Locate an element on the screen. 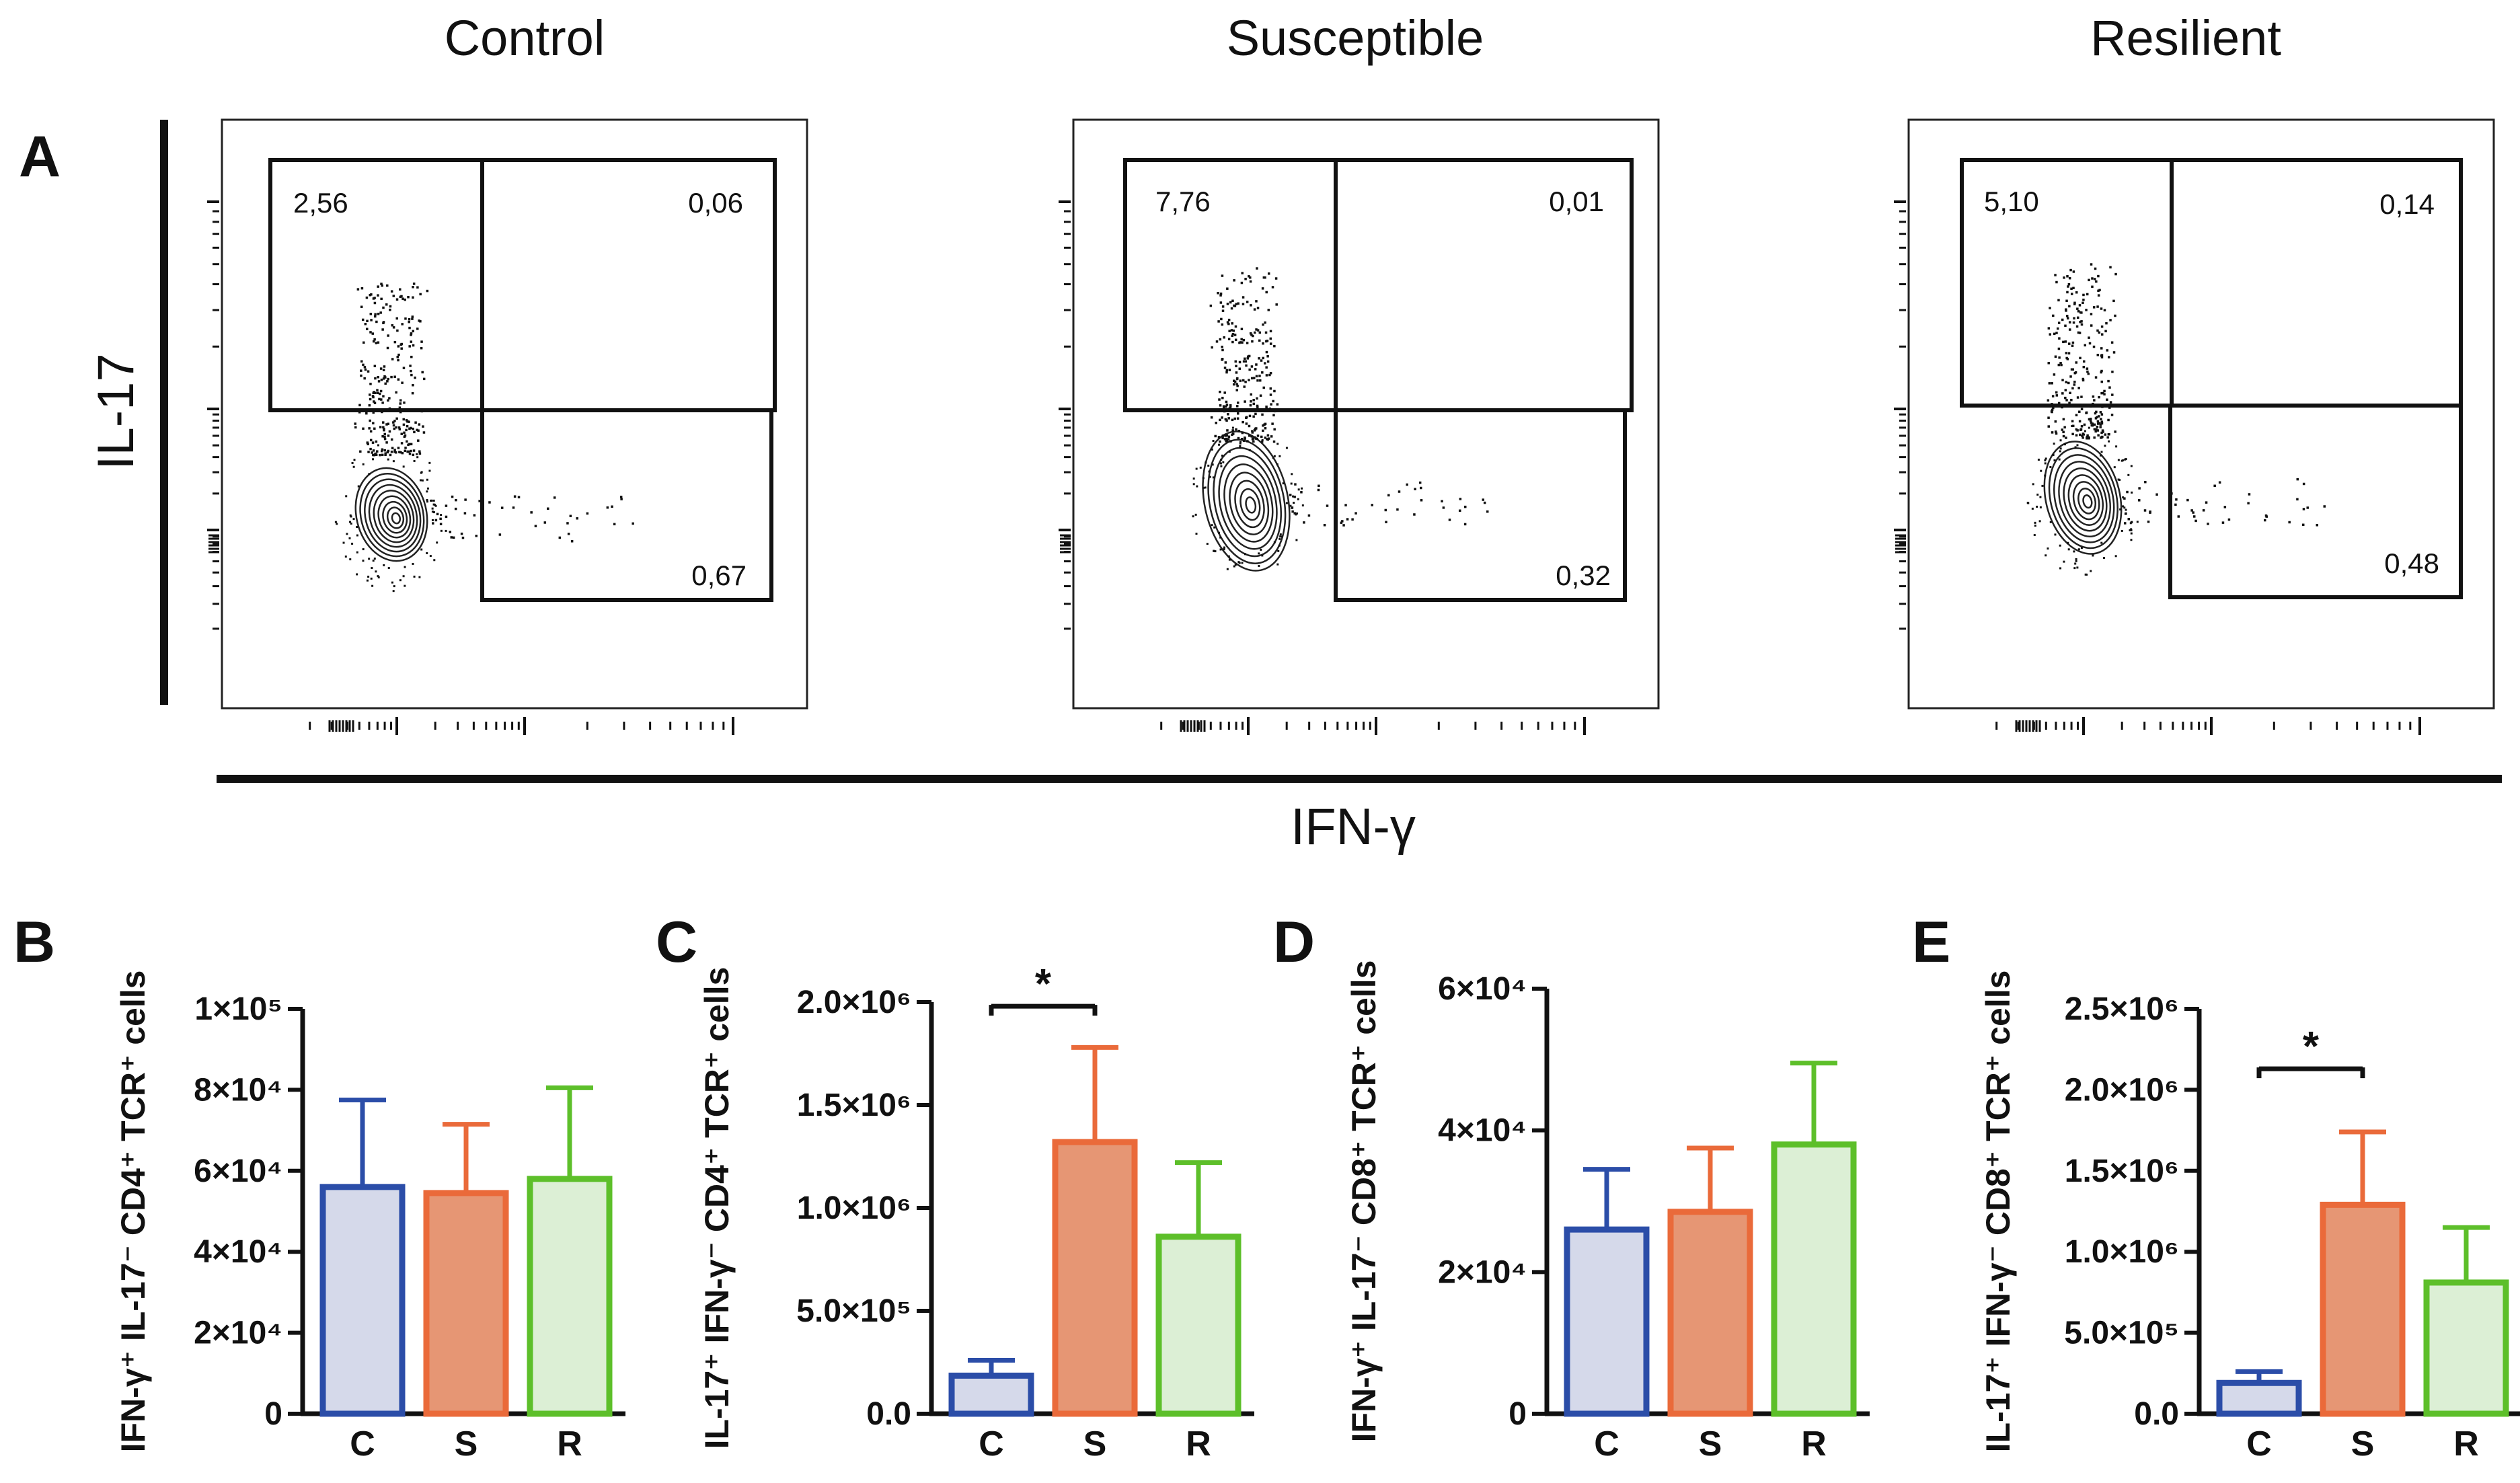  y-axis-label: IFN-γ⁺ IL-17⁻ CD4⁺ TCR⁺ cells is located at coordinates (133, 1212).